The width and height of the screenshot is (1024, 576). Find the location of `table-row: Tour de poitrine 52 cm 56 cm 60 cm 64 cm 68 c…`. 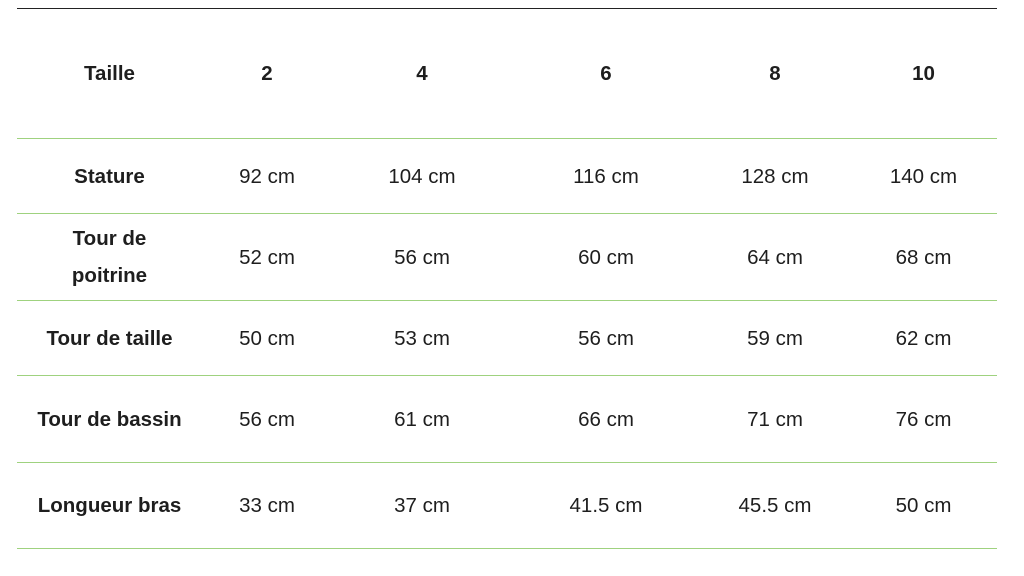

table-row: Tour de poitrine 52 cm 56 cm 60 cm 64 cm 68 c… is located at coordinates (507, 257).